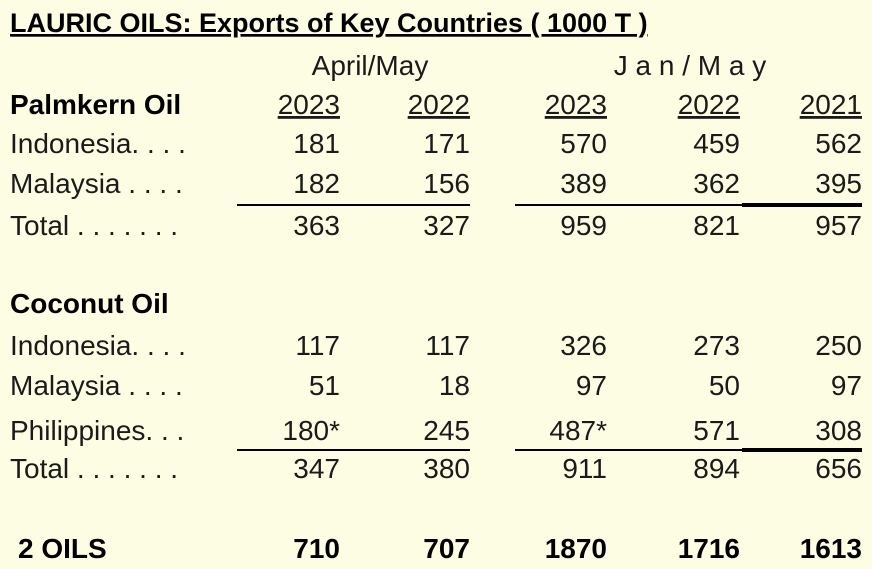 This screenshot has height=569, width=872. Describe the element at coordinates (716, 468) in the screenshot. I see `cell-value: 894` at that location.